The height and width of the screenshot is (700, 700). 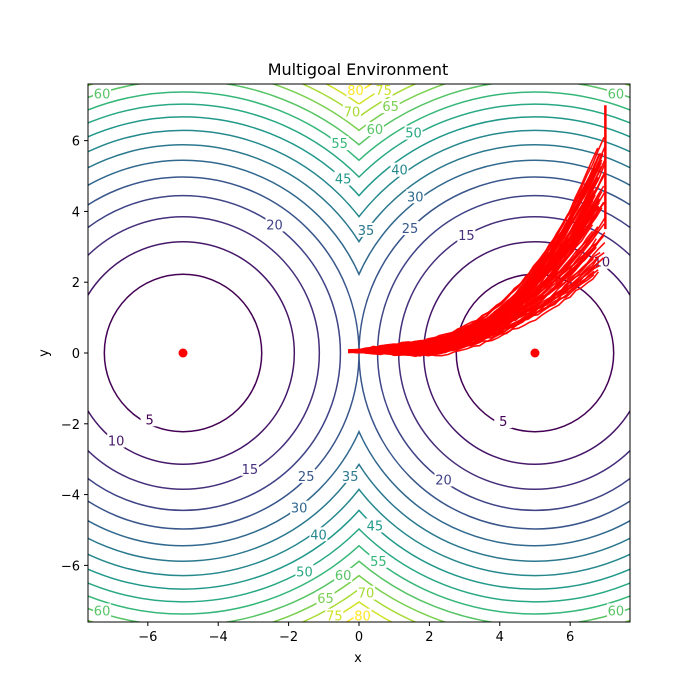 What do you see at coordinates (76, 212) in the screenshot?
I see `y-tick-label: 4` at bounding box center [76, 212].